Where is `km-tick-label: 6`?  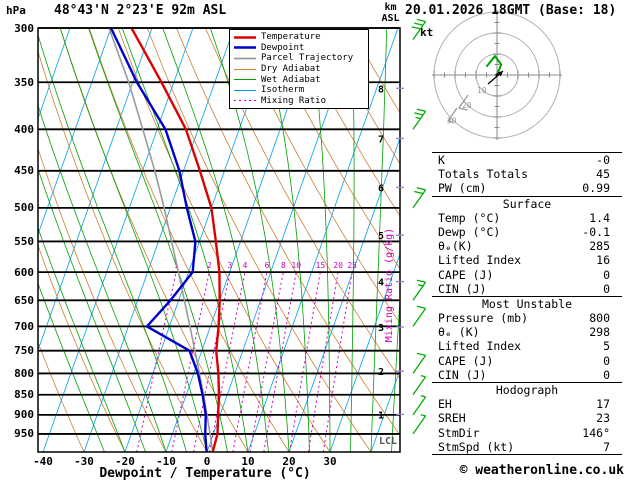
km-tick-label: 6 is located at coordinates (381, 188).